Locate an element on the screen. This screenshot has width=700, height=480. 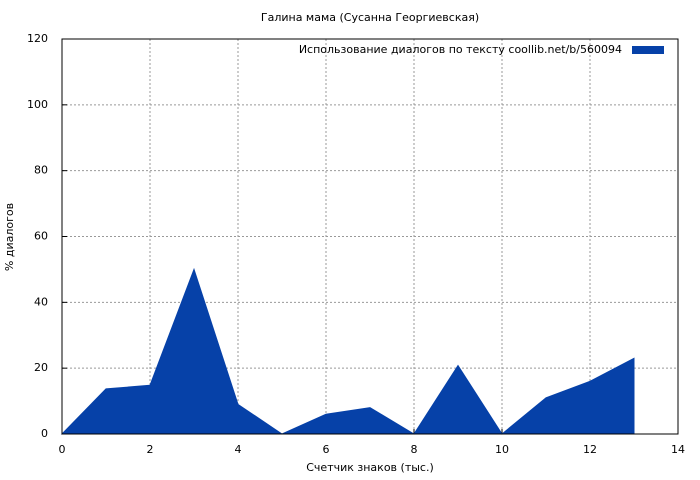
y-tick-label: 20 is located at coordinates (41, 367).